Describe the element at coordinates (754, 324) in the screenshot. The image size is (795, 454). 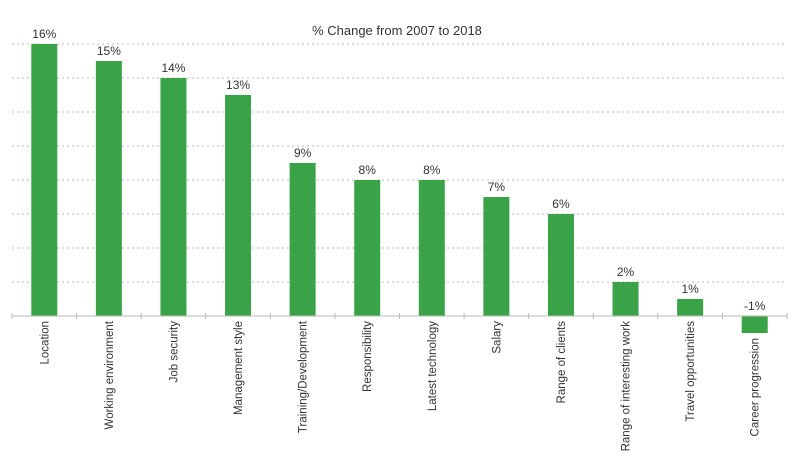
I see `bar-career-progression` at that location.